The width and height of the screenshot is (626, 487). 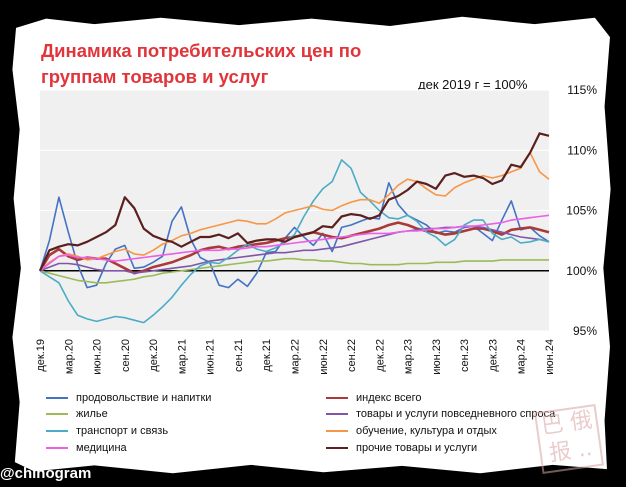 What do you see at coordinates (465, 355) in the screenshot?
I see `x-tick-label: сен.23` at bounding box center [465, 355].